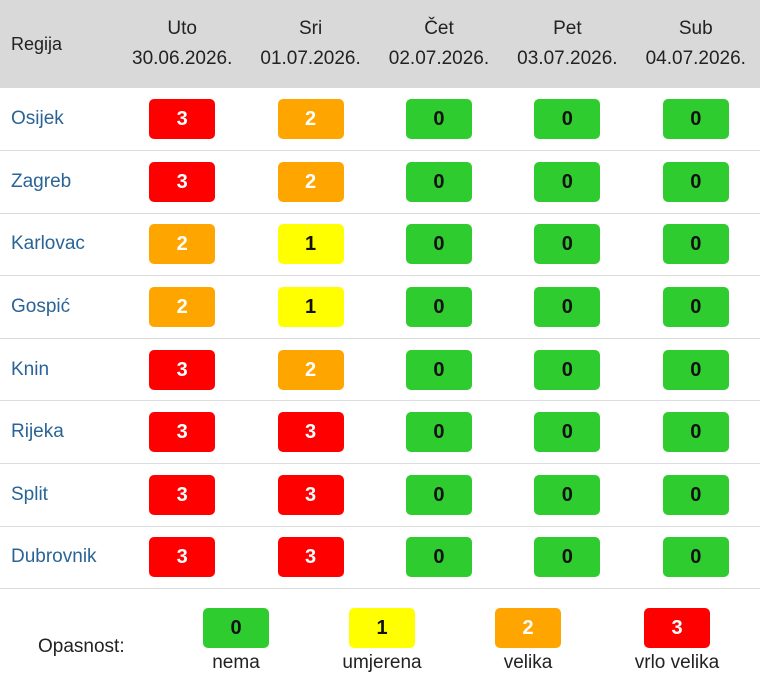 The height and width of the screenshot is (694, 760). What do you see at coordinates (528, 662) in the screenshot?
I see `legend-text: velika` at bounding box center [528, 662].